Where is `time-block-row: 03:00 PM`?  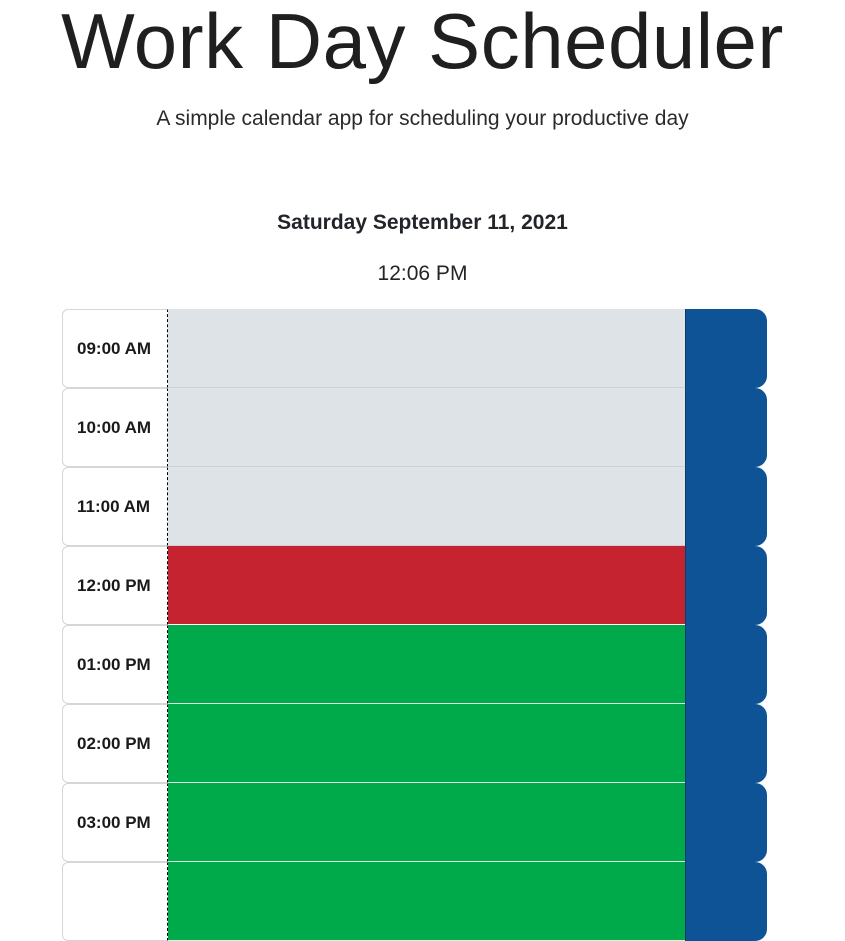 time-block-row: 03:00 PM is located at coordinates (414, 822).